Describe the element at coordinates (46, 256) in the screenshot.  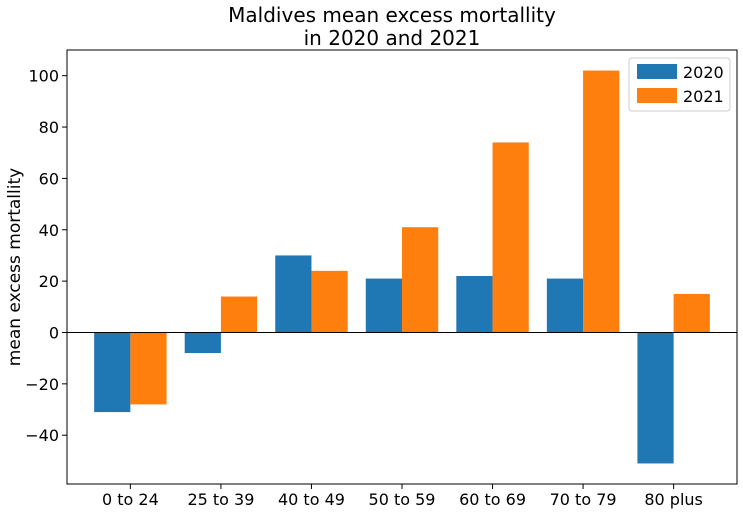
I see `y-axis: −40 −20 0 20 40 60 80 100` at that location.